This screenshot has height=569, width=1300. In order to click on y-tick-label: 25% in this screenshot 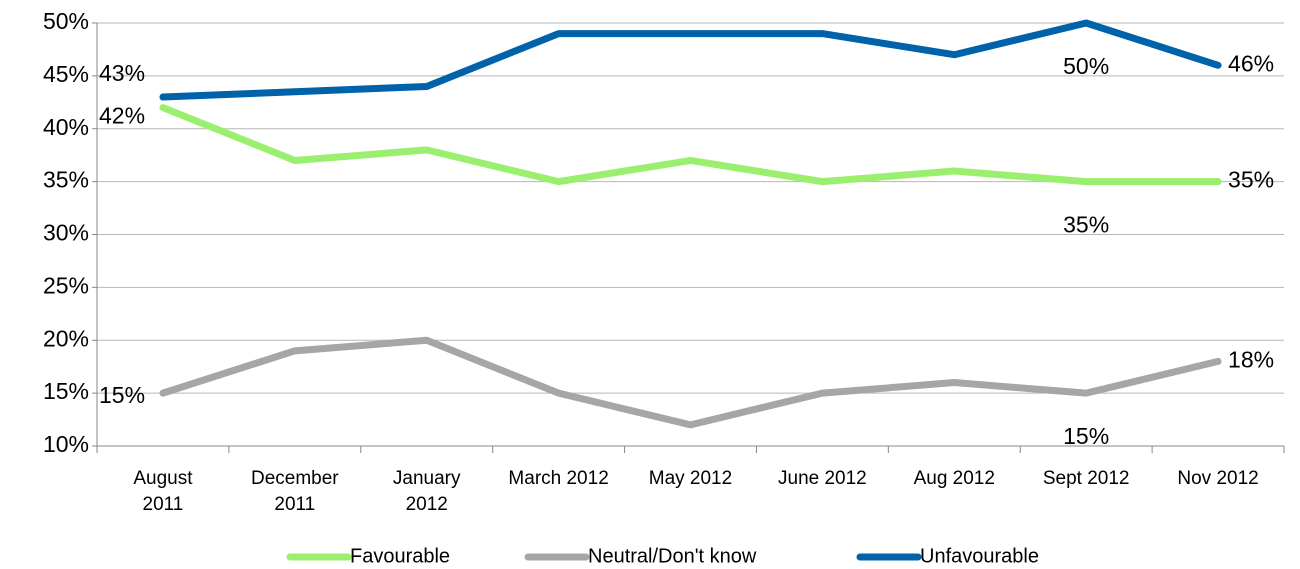, I will do `click(66, 285)`.